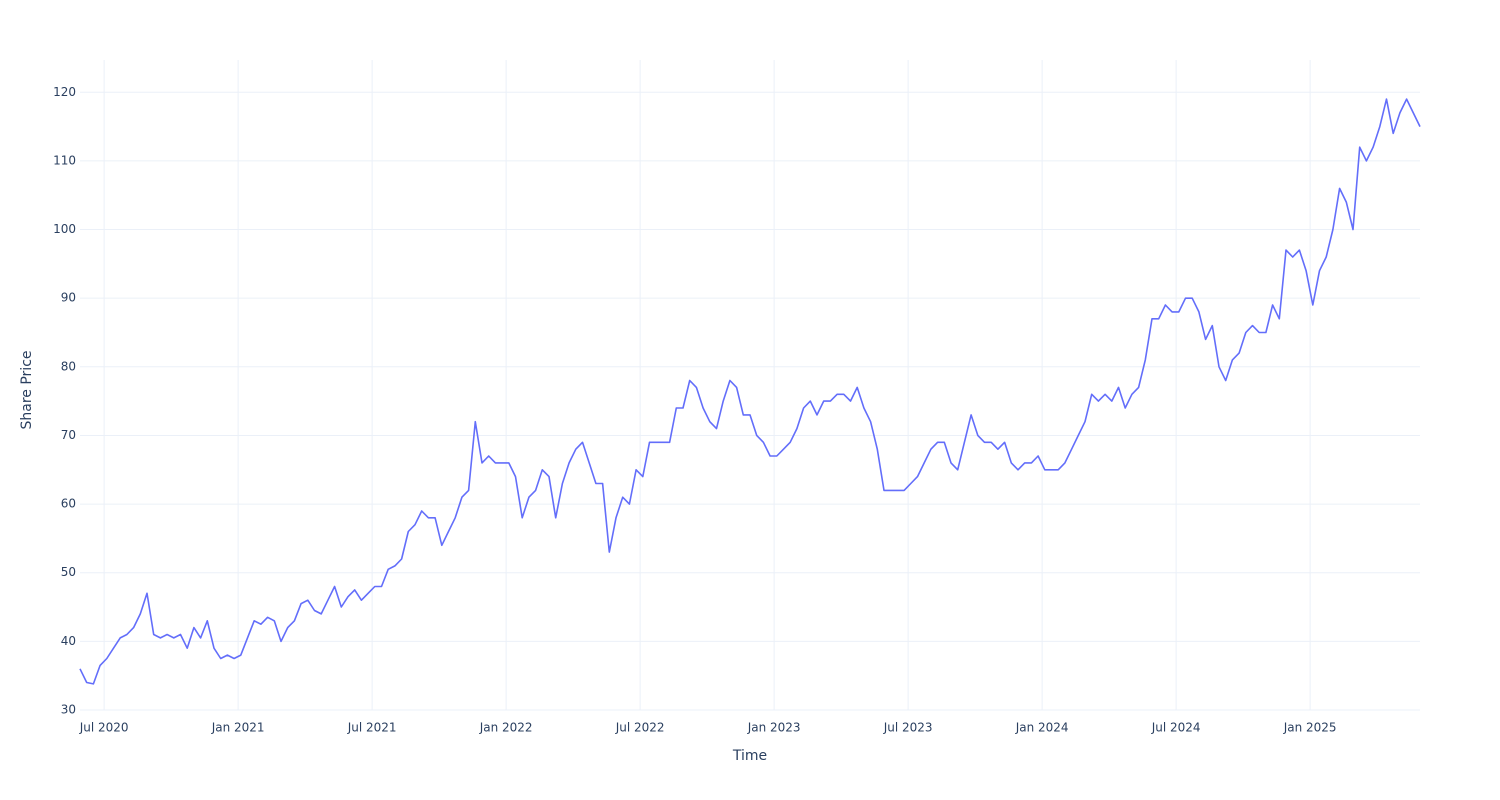  I want to click on y-tick-label: 90, so click(68, 298).